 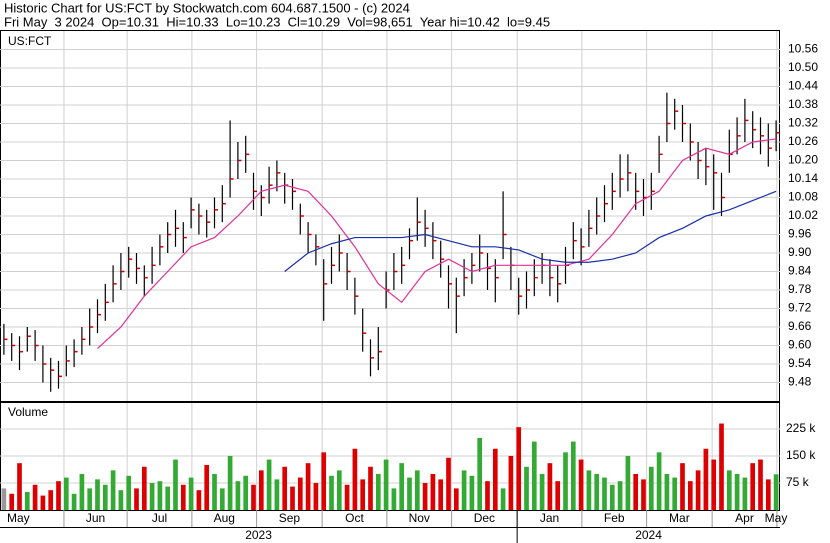 I want to click on y-tick-label: 9.72, so click(x=800, y=308).